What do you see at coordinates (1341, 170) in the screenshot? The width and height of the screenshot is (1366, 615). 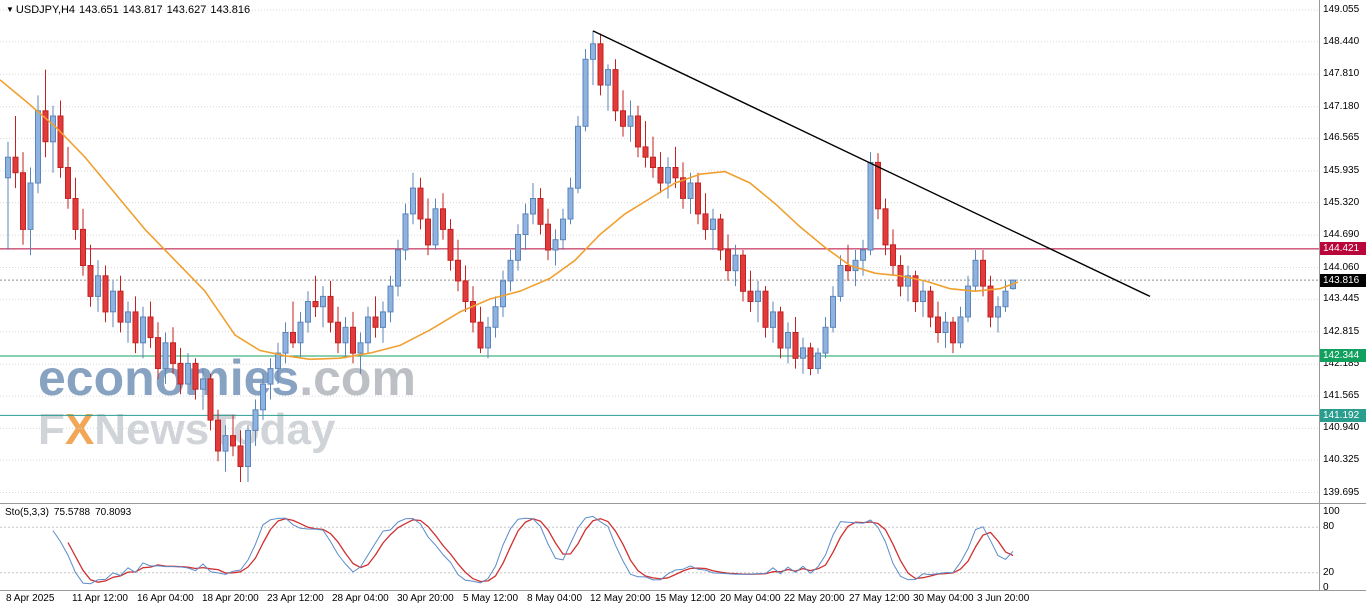 I see `price-axis-label: 145.935` at bounding box center [1341, 170].